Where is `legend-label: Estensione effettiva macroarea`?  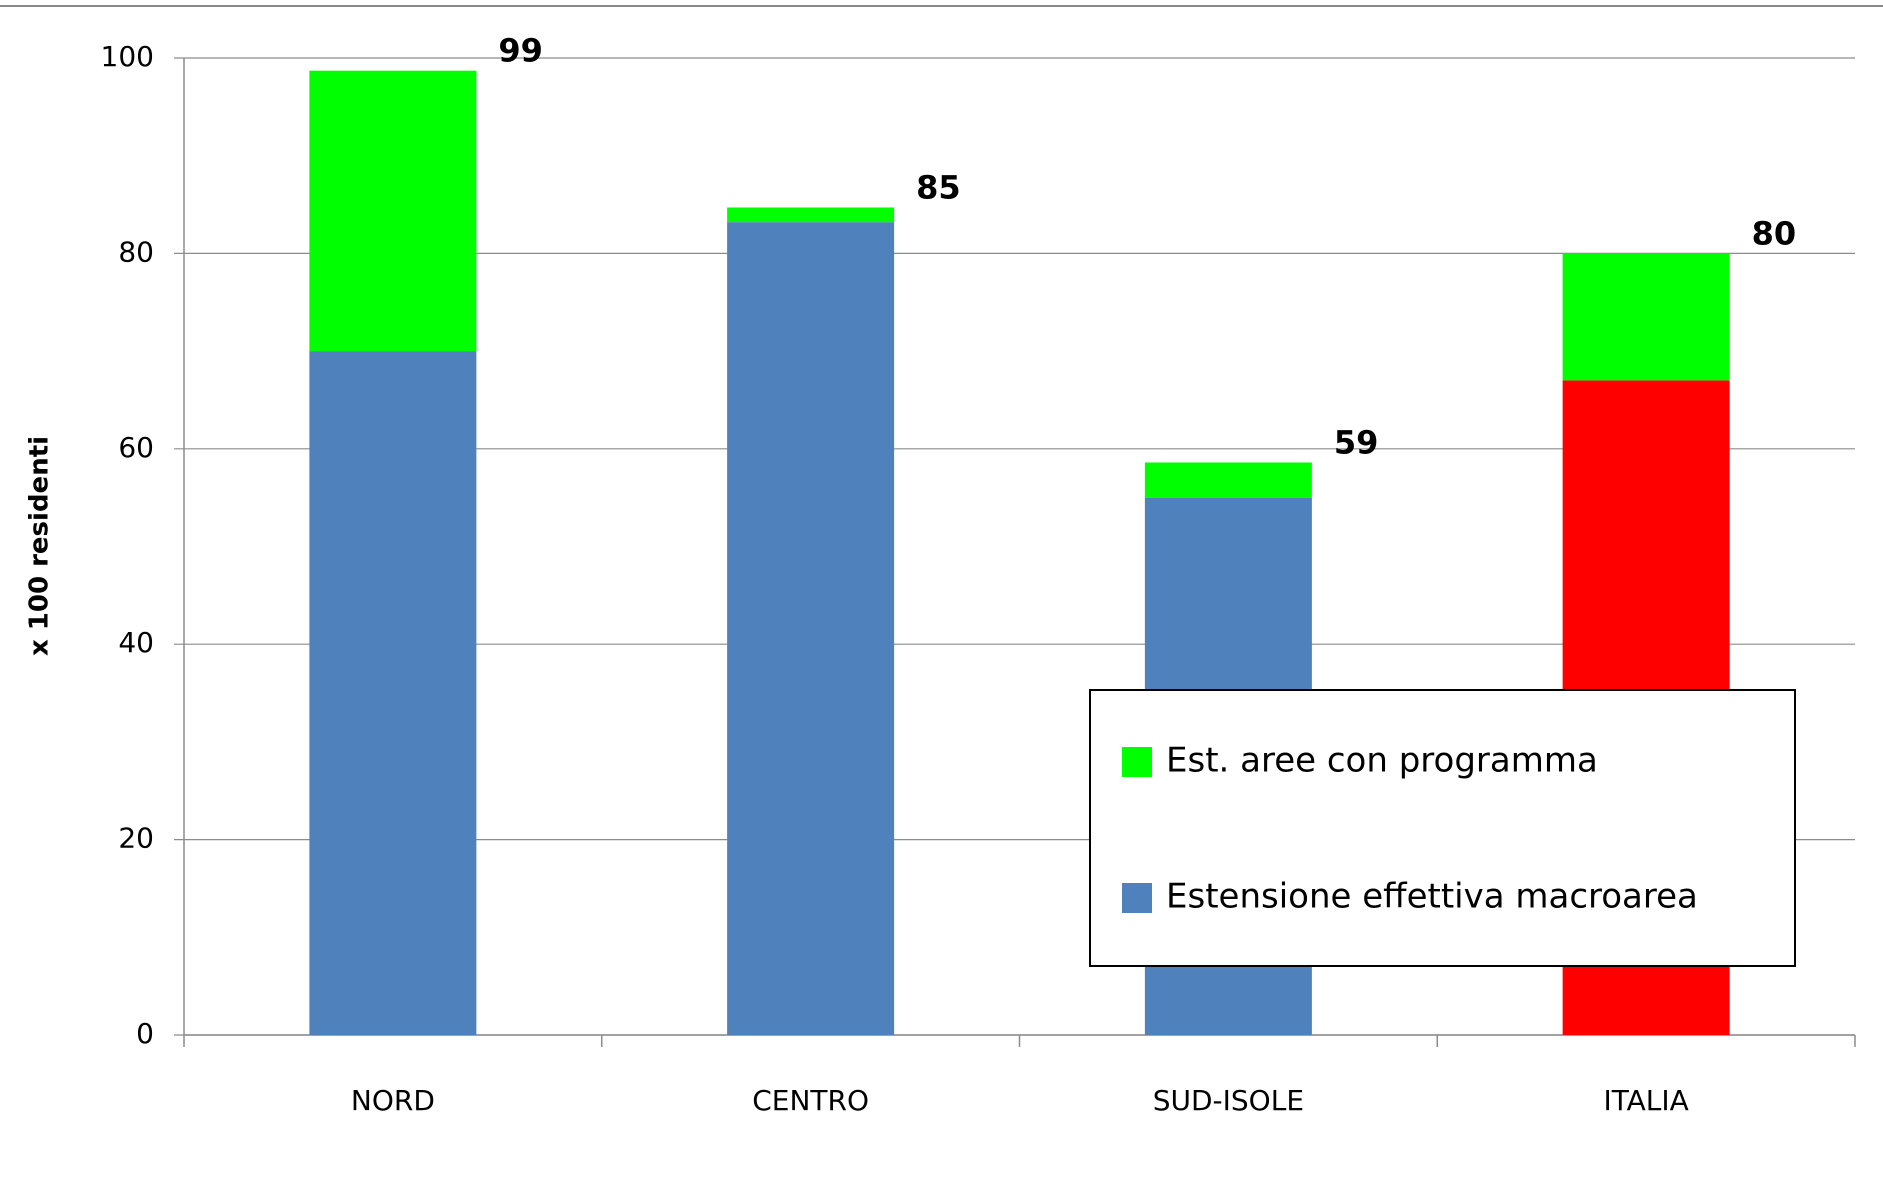
legend-label: Estensione effettiva macroarea is located at coordinates (1432, 897).